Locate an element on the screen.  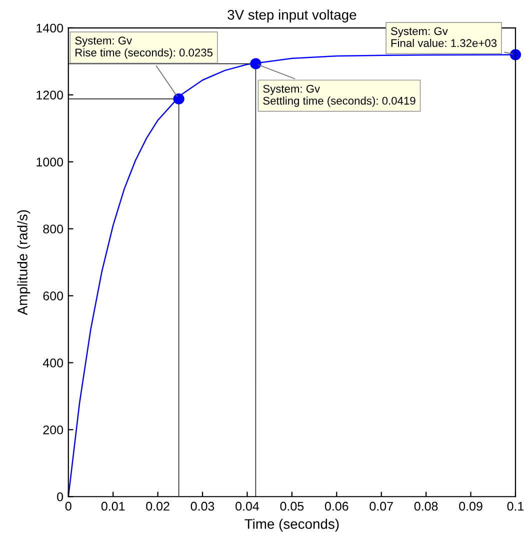
x-tick-label: 0.1 is located at coordinates (515, 506).